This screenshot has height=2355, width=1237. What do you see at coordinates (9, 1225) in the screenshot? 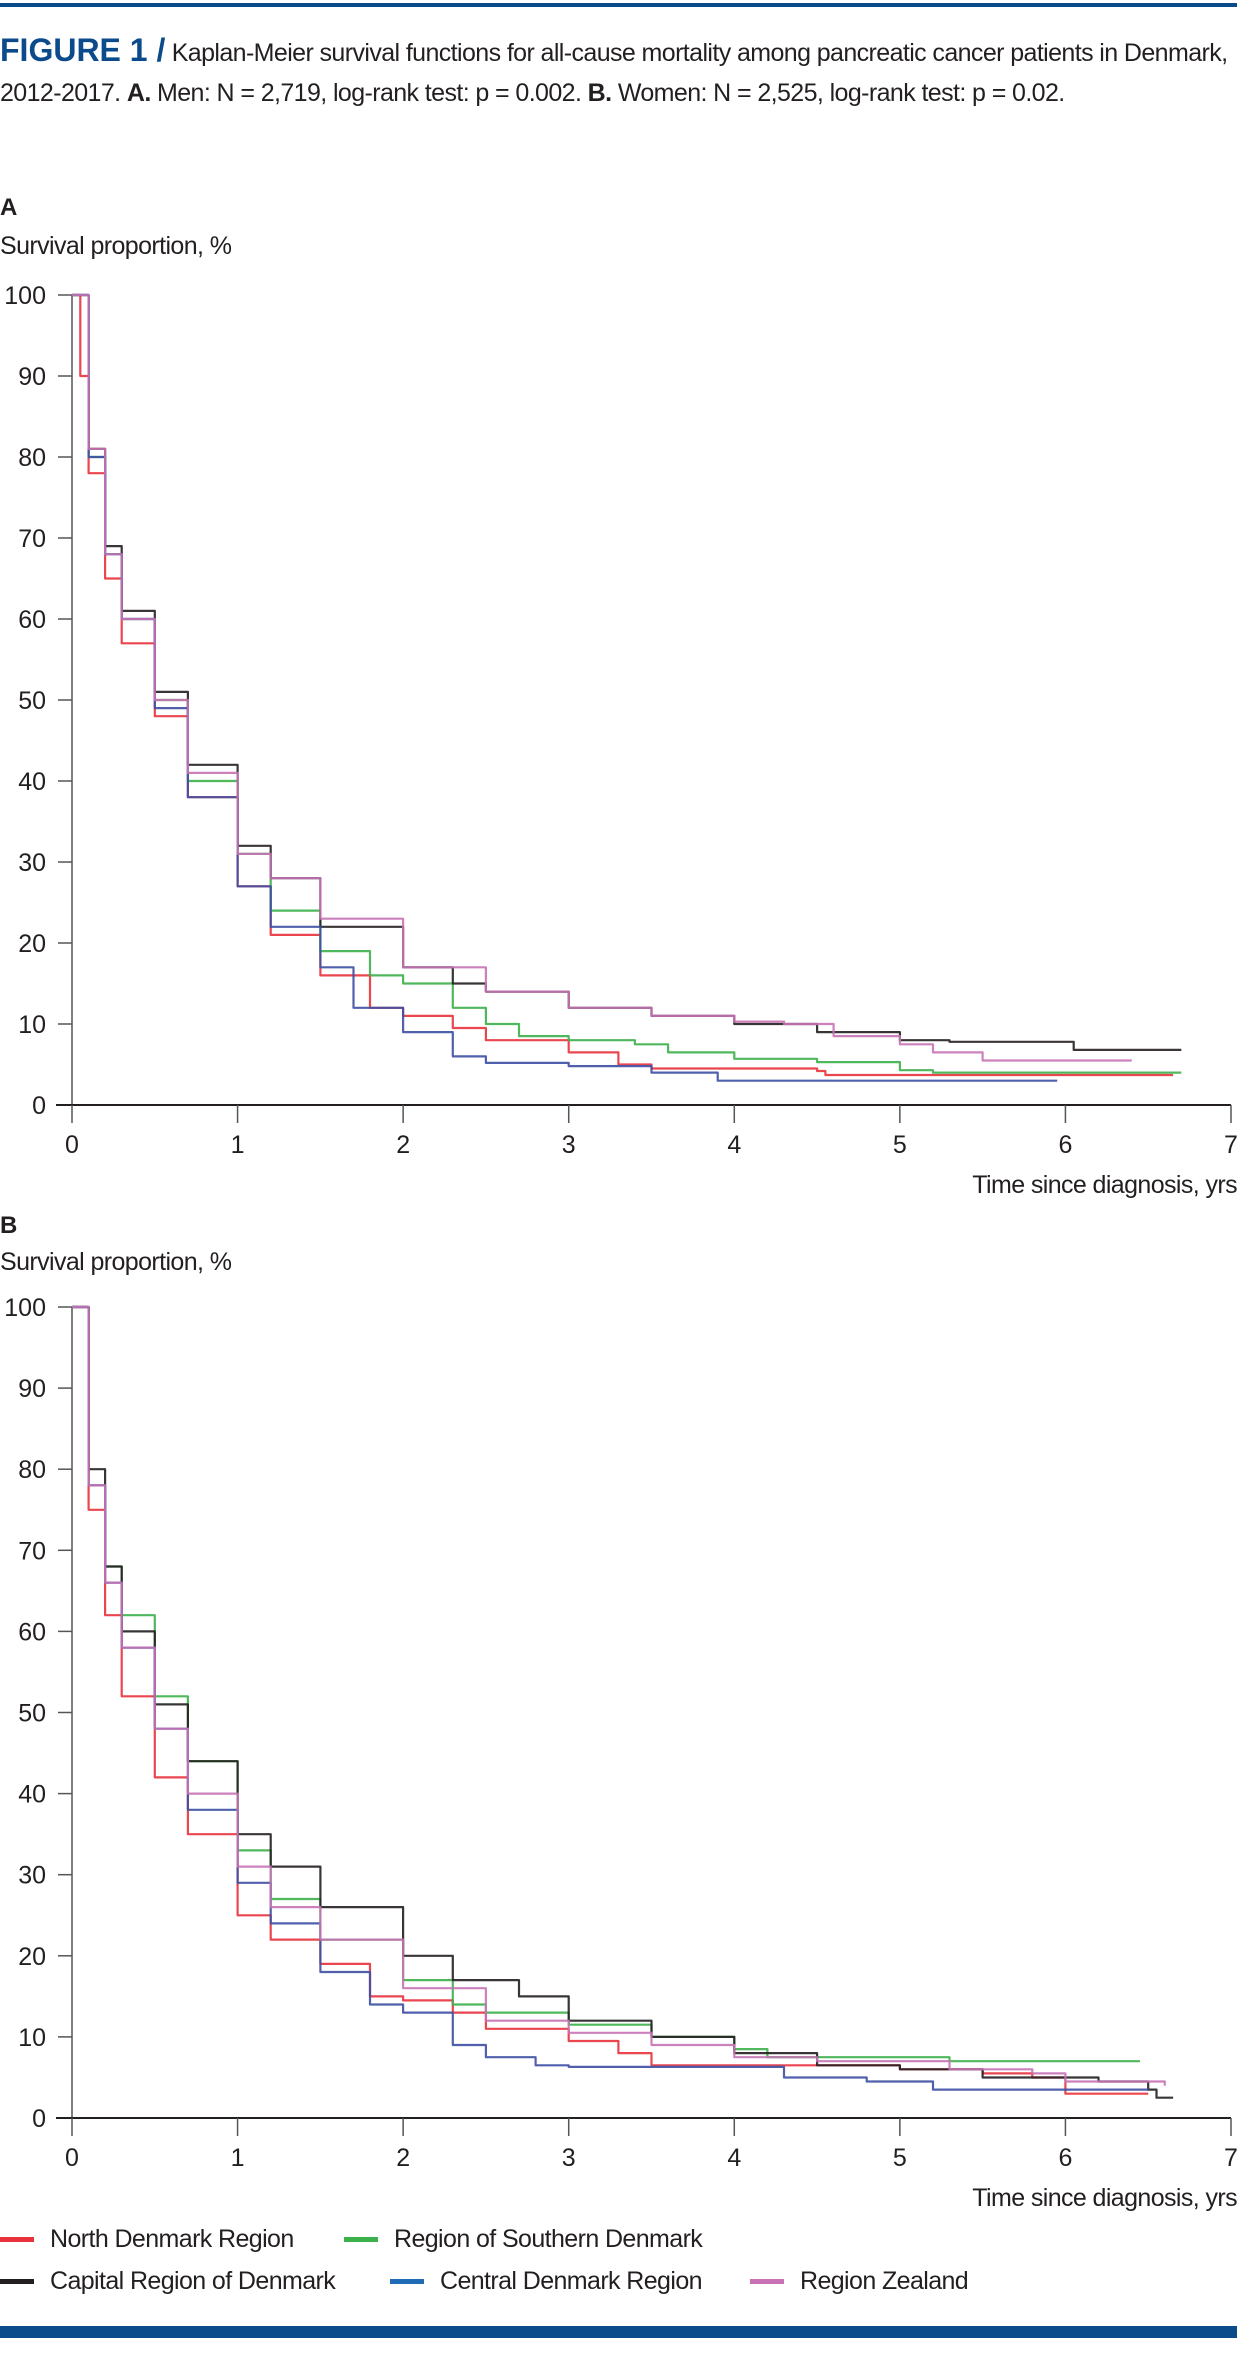
I see `panel-b-label: B` at bounding box center [9, 1225].